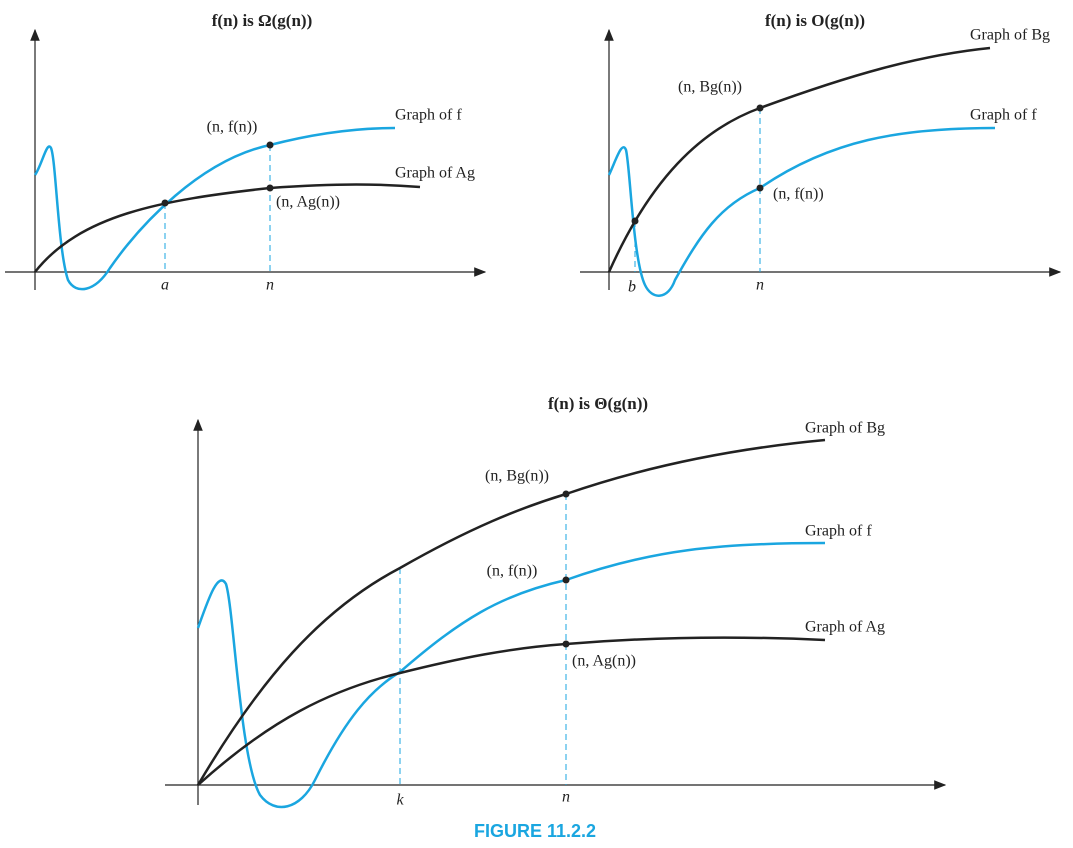 The height and width of the screenshot is (848, 1073). What do you see at coordinates (632, 287) in the screenshot?
I see `axis-label: b` at bounding box center [632, 287].